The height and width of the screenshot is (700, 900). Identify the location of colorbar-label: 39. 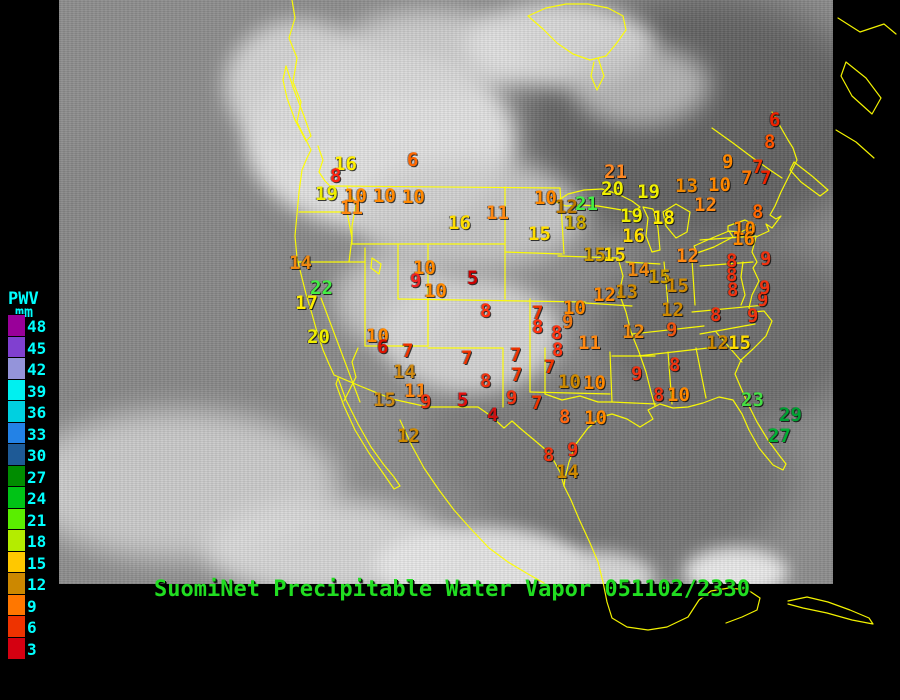
(37, 391).